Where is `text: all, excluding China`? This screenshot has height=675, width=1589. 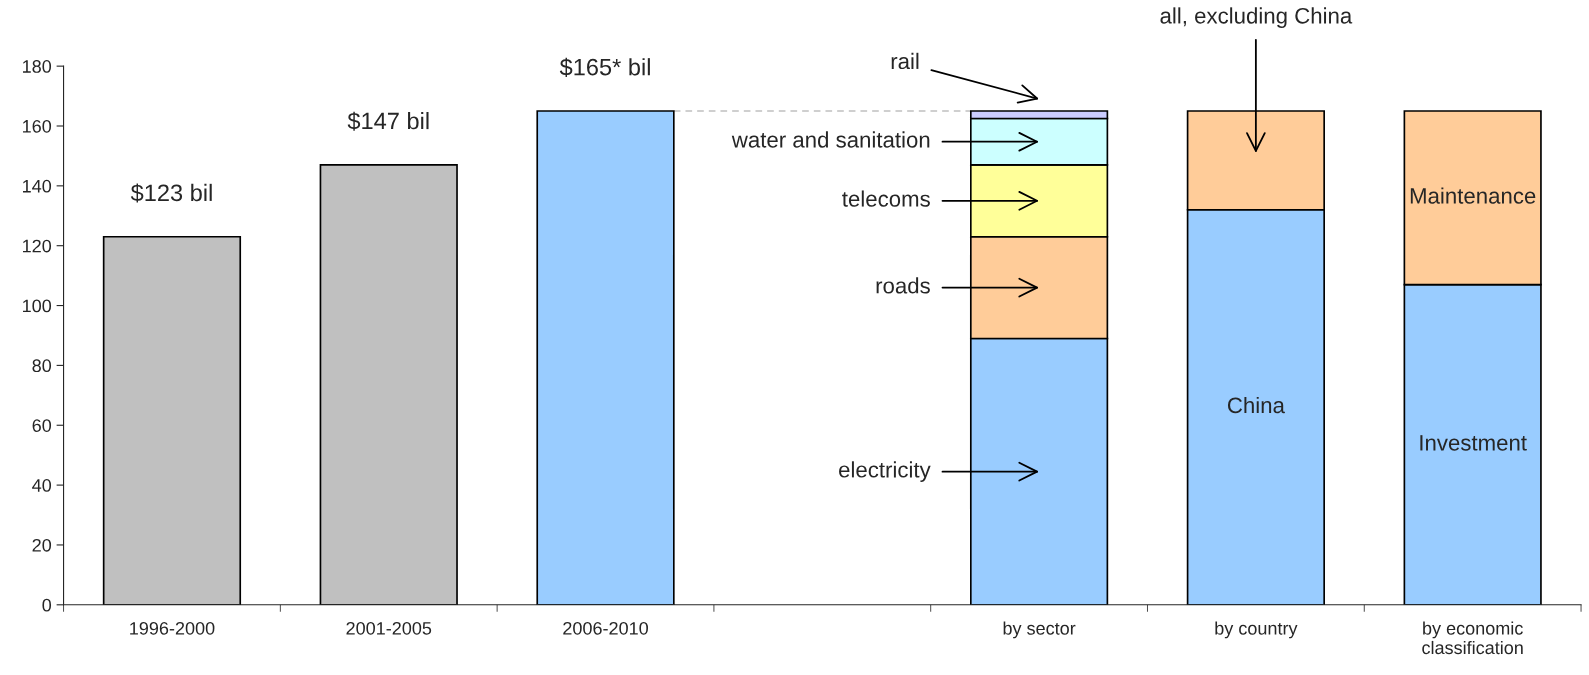 text: all, excluding China is located at coordinates (1256, 18).